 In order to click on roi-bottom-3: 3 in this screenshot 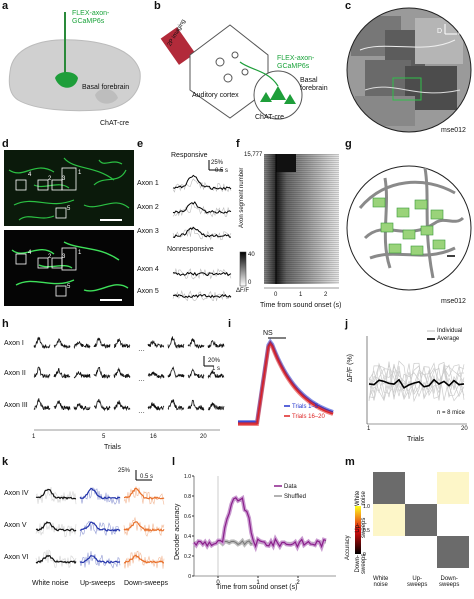, I will do `click(64, 257)`.